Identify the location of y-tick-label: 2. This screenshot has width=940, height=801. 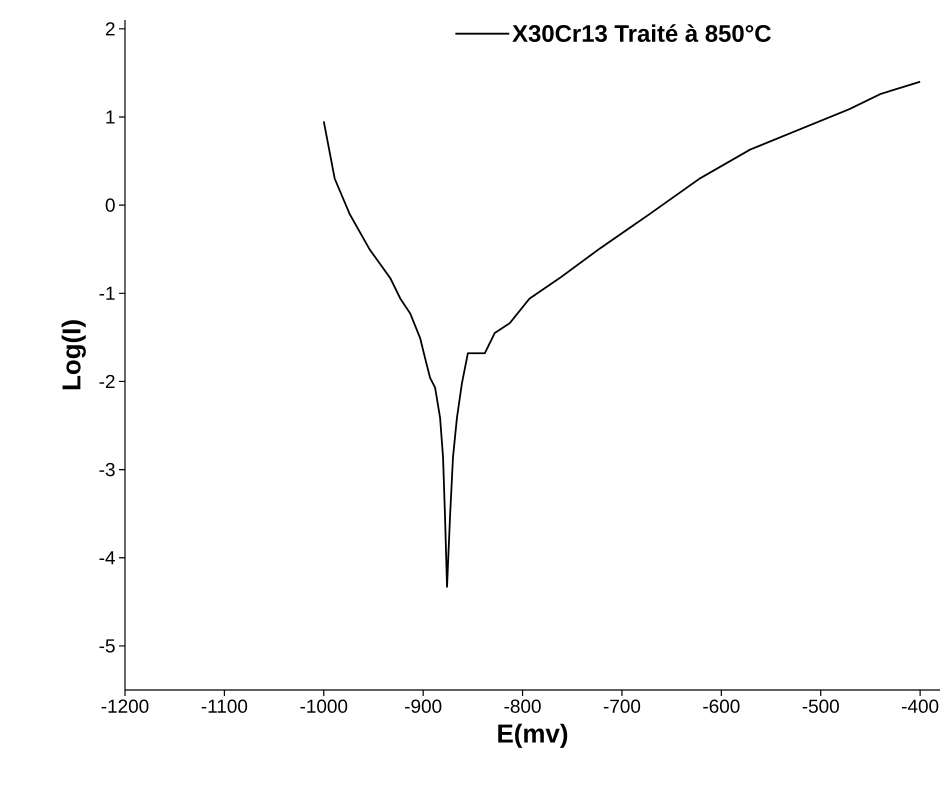
(110, 29).